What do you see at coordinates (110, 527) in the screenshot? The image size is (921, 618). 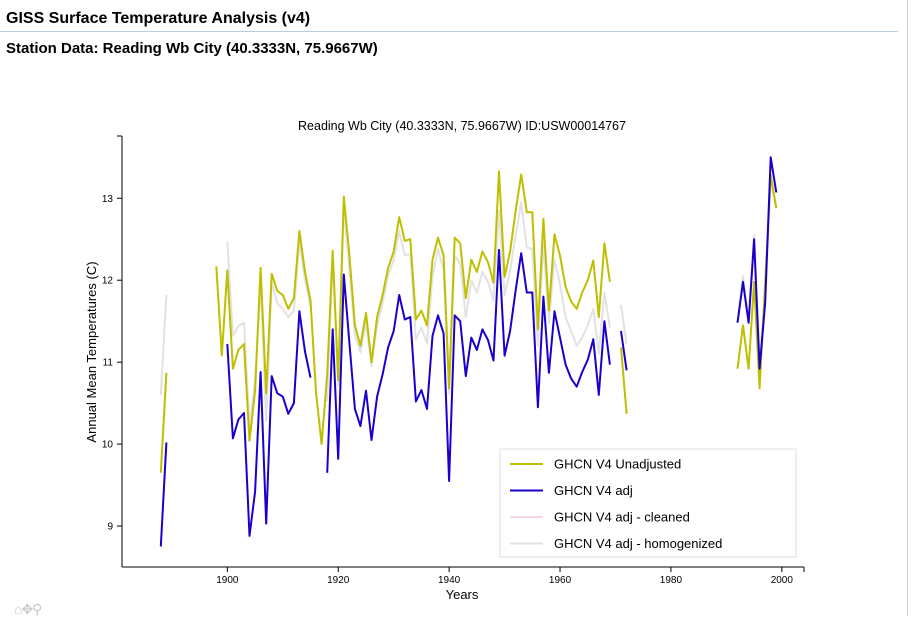 I see `y-tick-label: 9` at bounding box center [110, 527].